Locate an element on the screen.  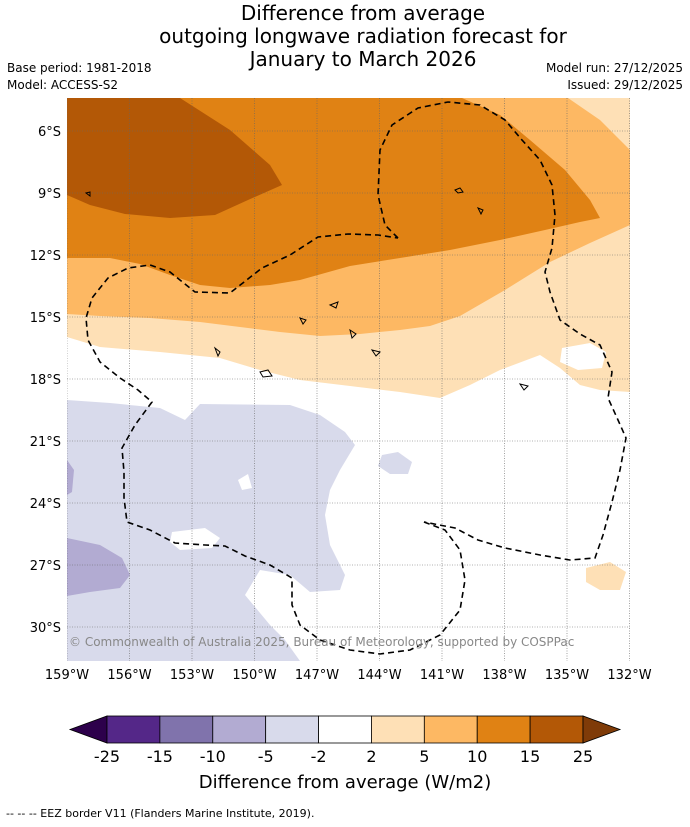
negative-anomaly-light is located at coordinates (211, 530).